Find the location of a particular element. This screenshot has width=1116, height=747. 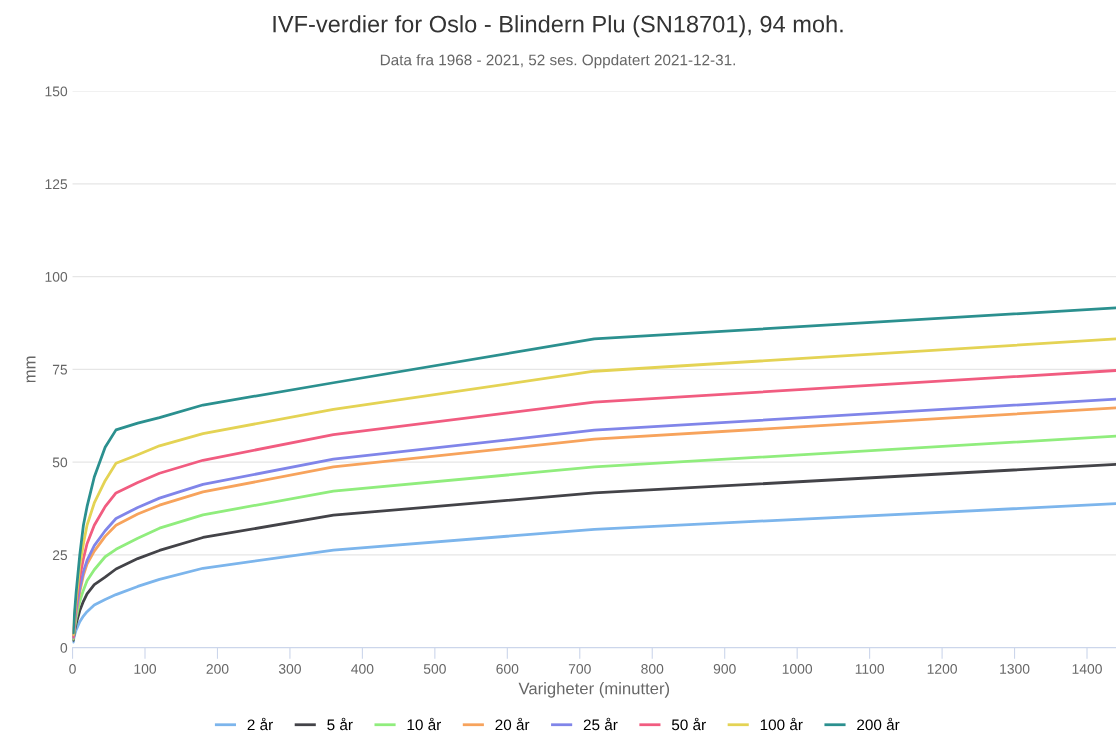

x-tick-label: 400 is located at coordinates (362, 668).